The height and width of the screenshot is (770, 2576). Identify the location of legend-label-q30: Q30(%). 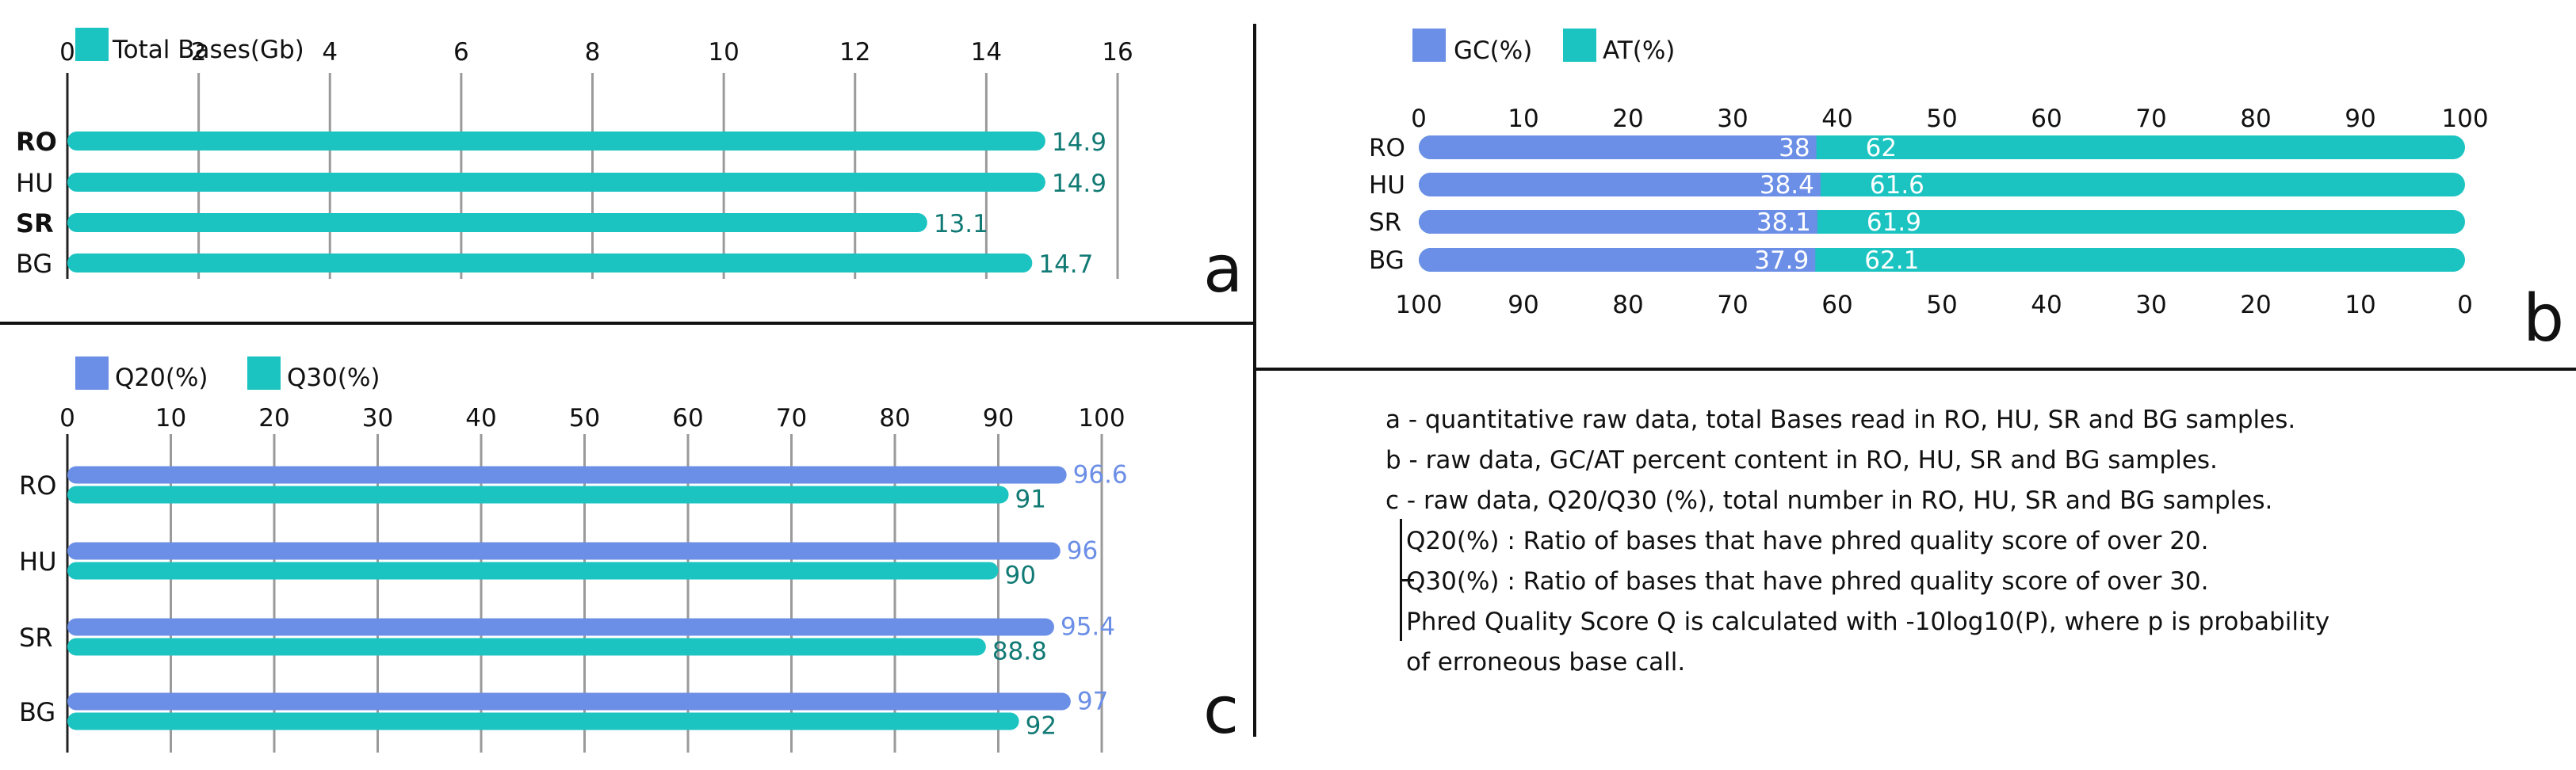
(333, 378).